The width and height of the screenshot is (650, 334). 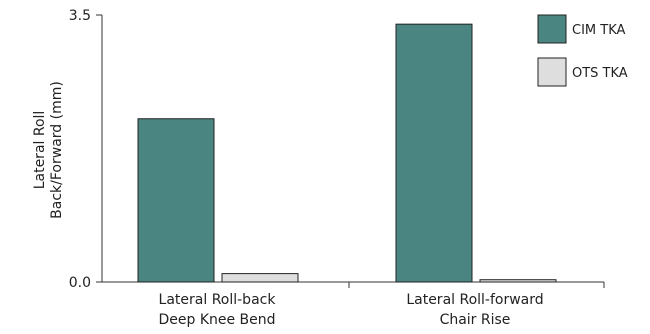 What do you see at coordinates (600, 73) in the screenshot?
I see `legend-label: OTS TKA` at bounding box center [600, 73].